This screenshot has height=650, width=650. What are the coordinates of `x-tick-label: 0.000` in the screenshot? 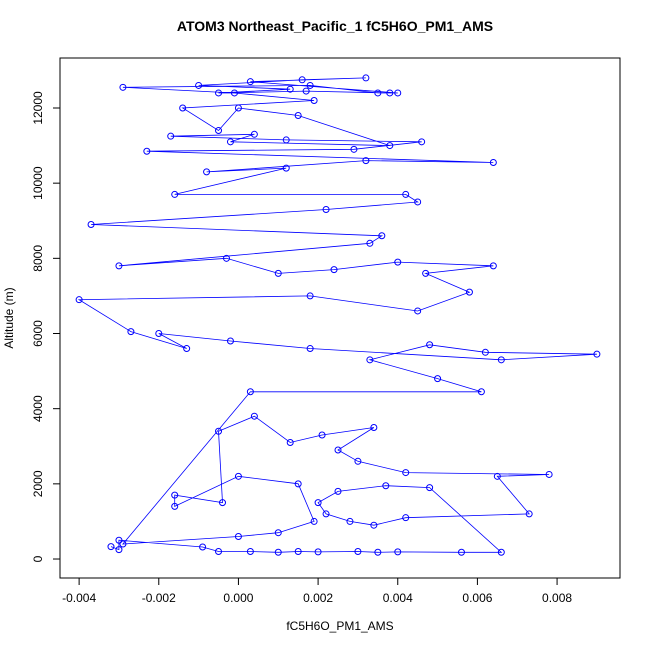 It's located at (238, 598).